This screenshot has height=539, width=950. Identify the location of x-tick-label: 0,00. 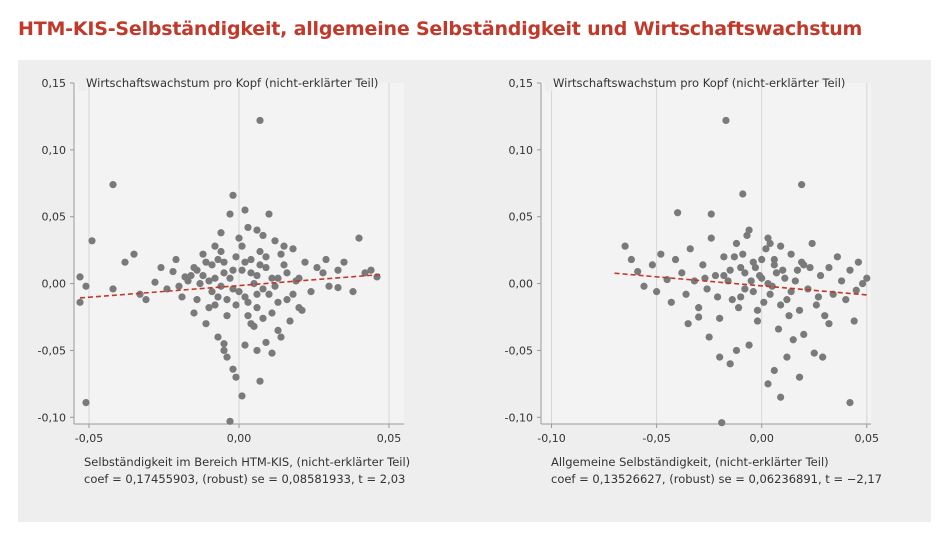
(761, 438).